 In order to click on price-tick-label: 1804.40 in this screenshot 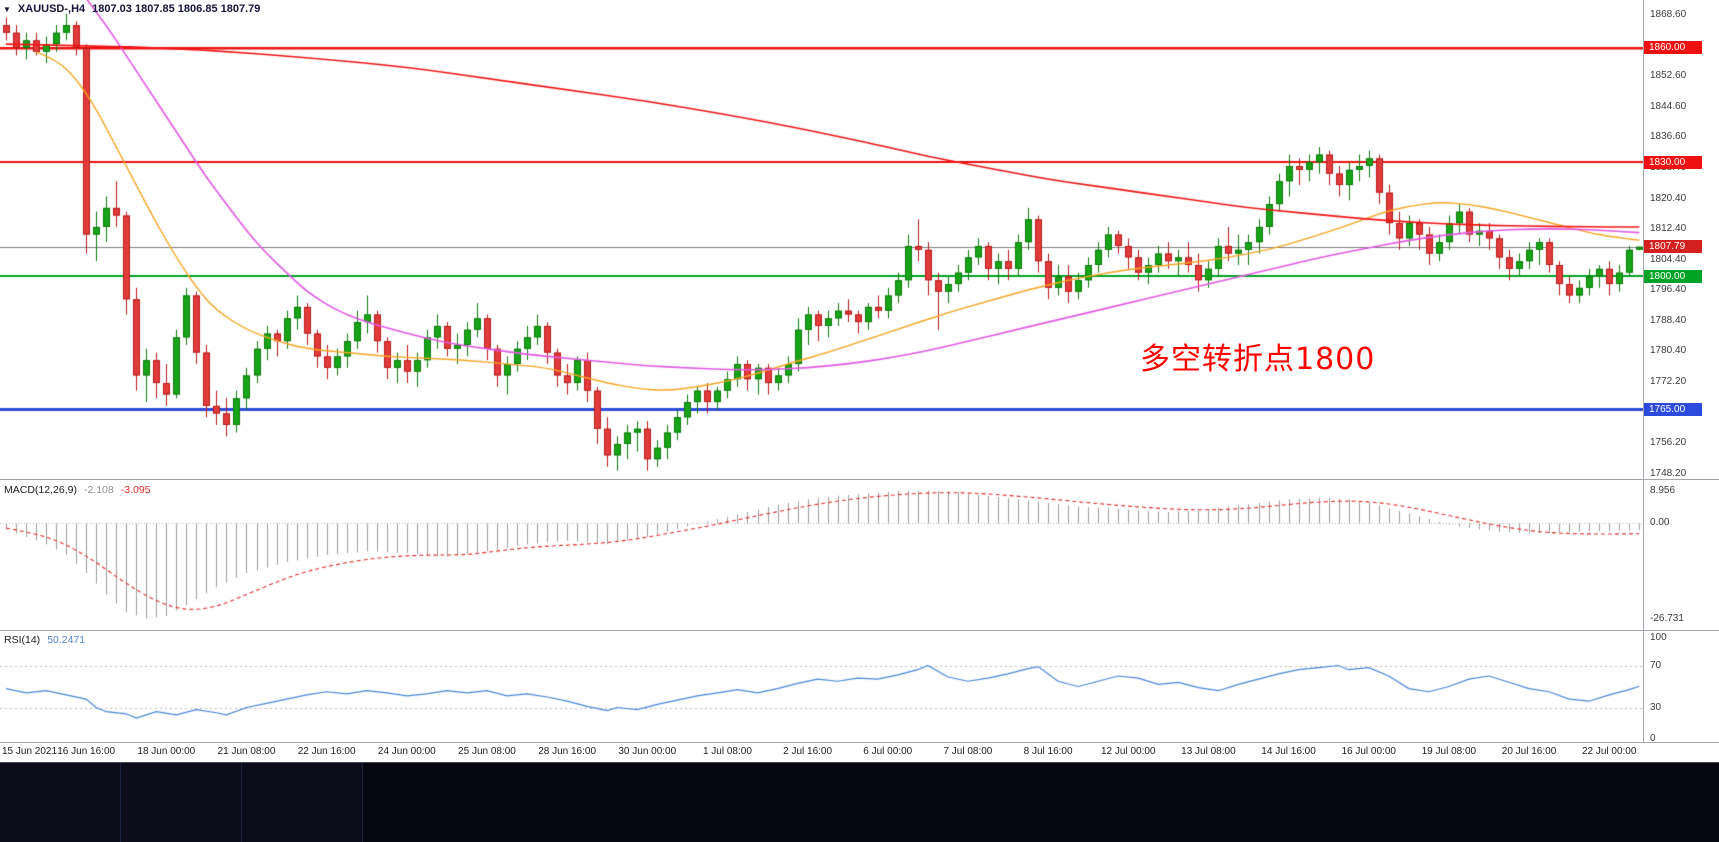, I will do `click(1668, 259)`.